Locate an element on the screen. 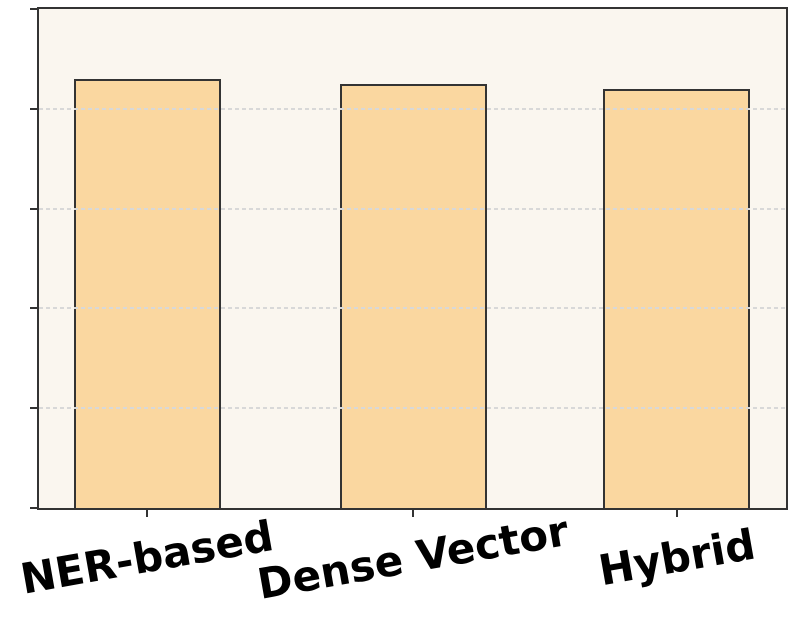 This screenshot has width=793, height=627. x-axis-label-ner-based: NER-based is located at coordinates (147, 557).